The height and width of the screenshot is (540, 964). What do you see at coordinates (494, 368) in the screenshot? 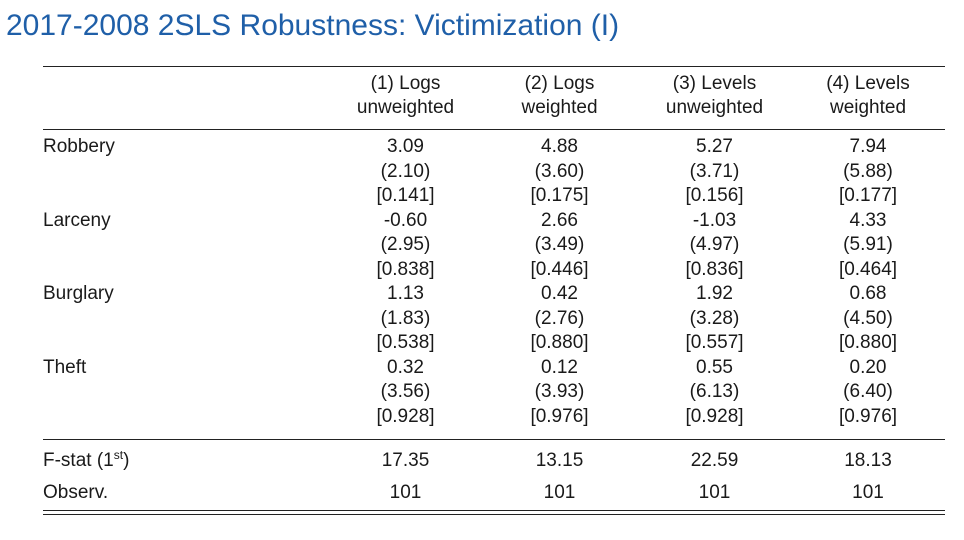
I see `table-row-theft-coef: Theft 0.32 0.12 0.55 0.20` at bounding box center [494, 368].